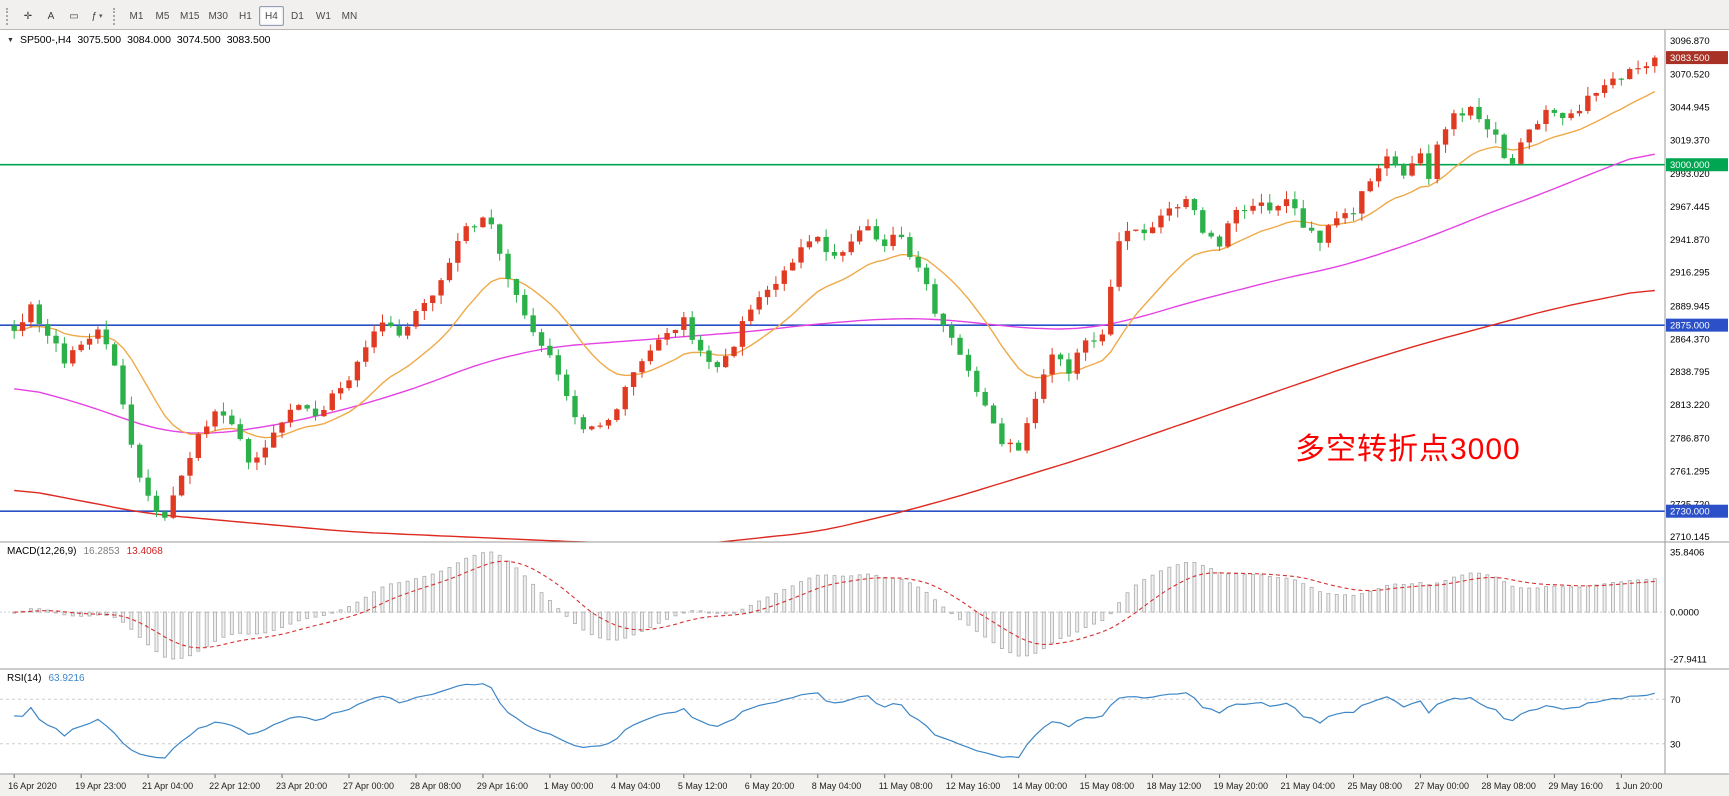 The image size is (1729, 796). I want to click on indicators-tool-button: ƒ ▾, so click(97, 16).